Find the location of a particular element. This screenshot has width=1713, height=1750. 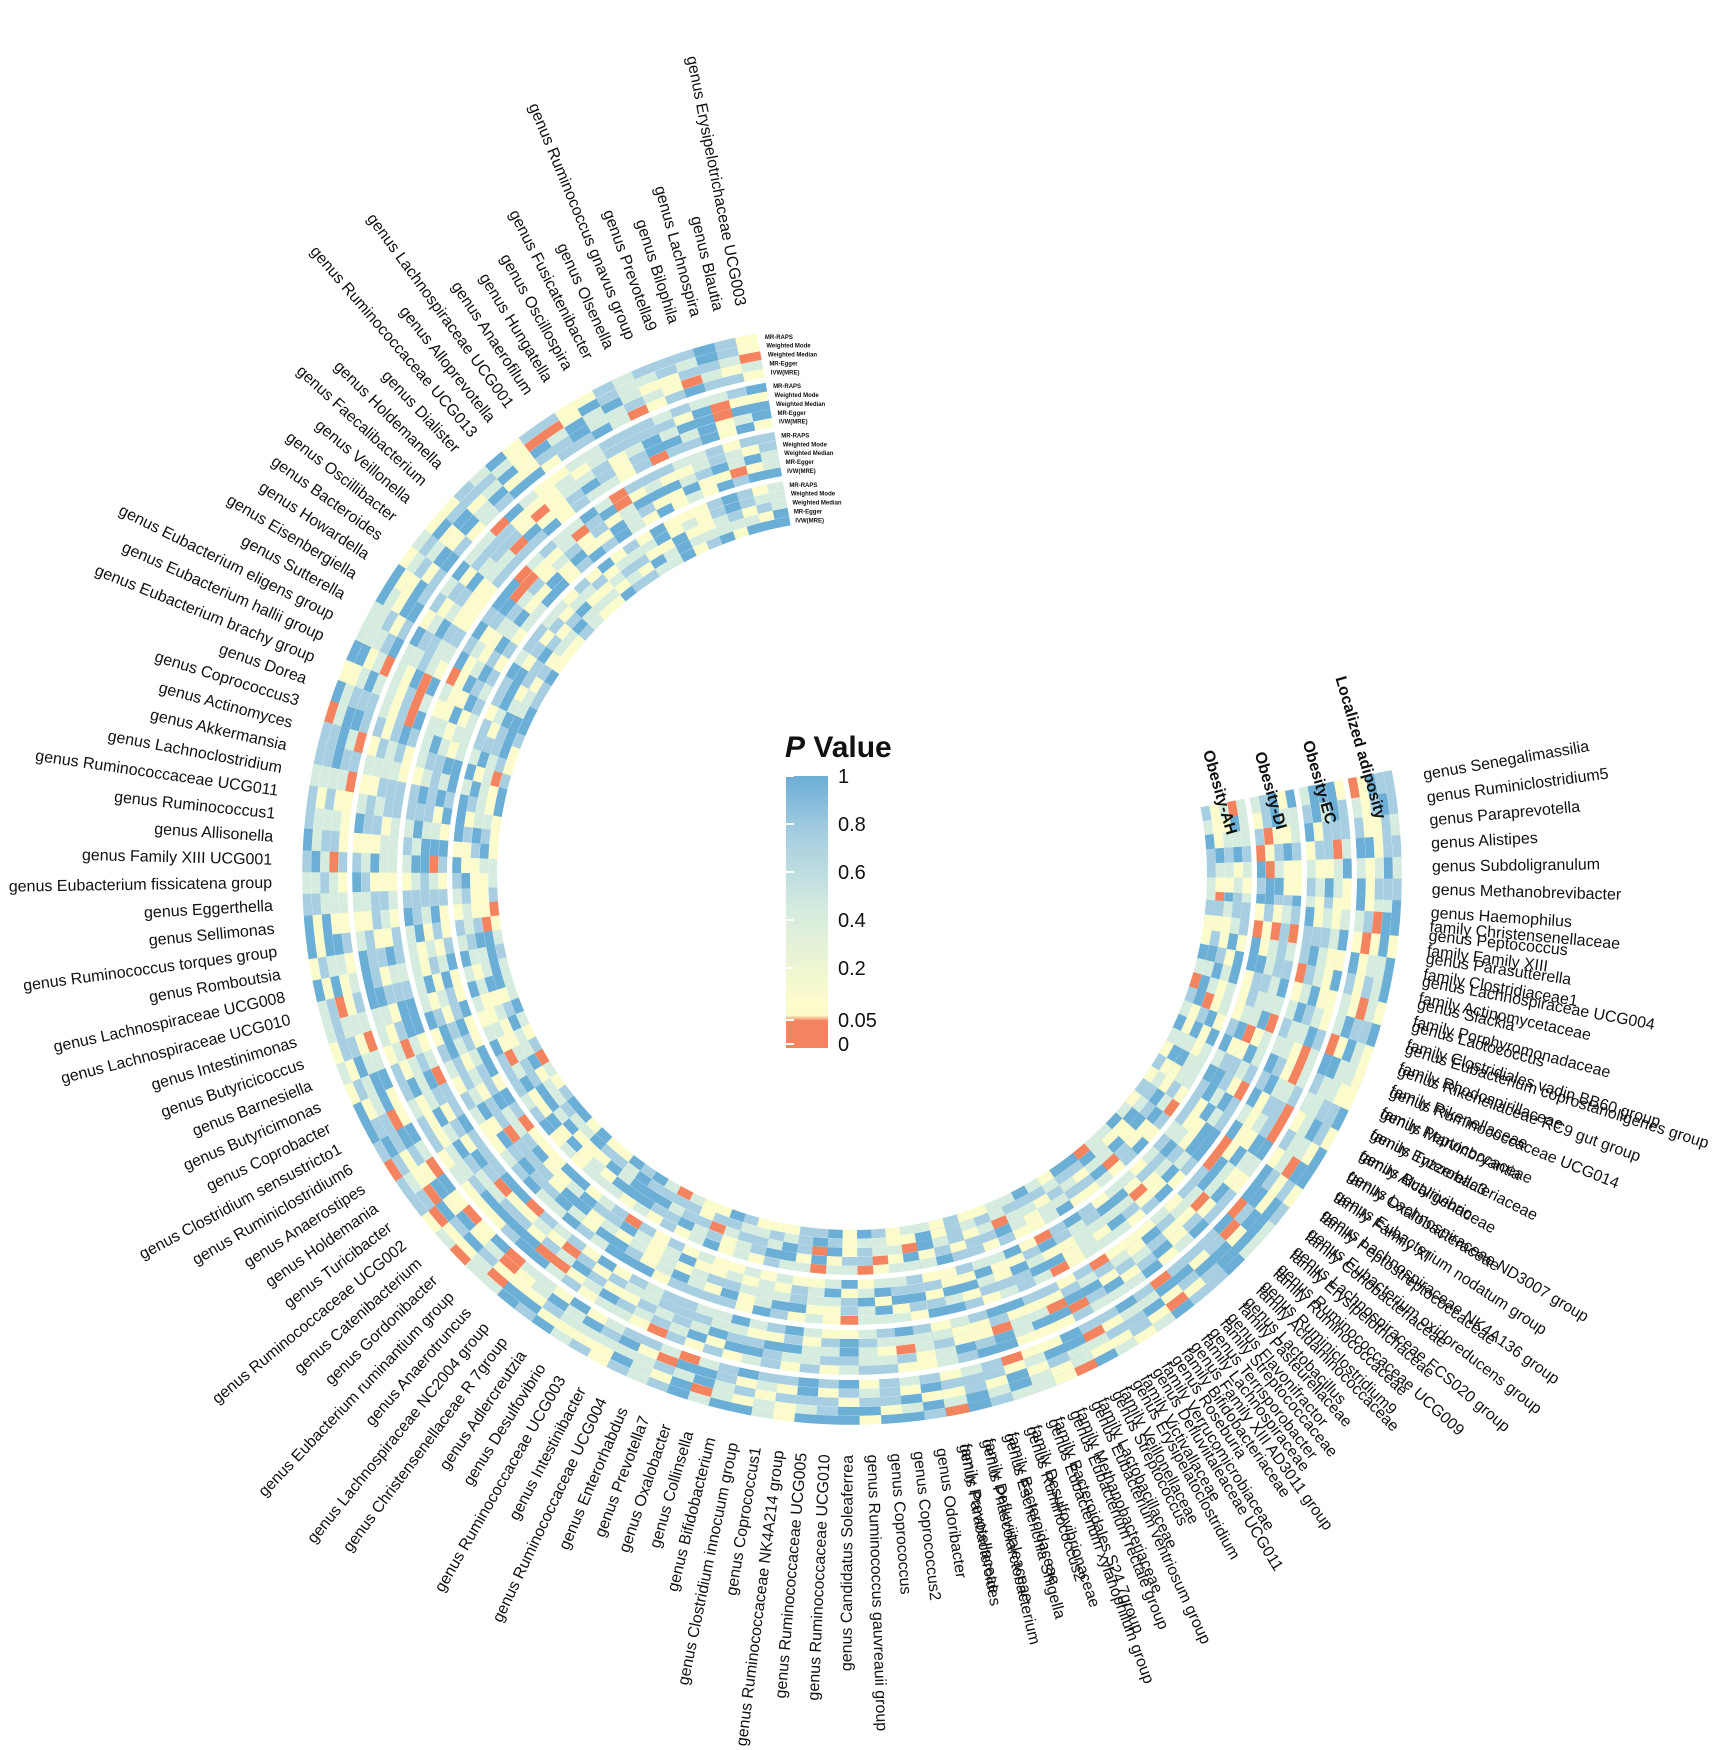

legend-tick-label: 0.4 is located at coordinates (852, 921).